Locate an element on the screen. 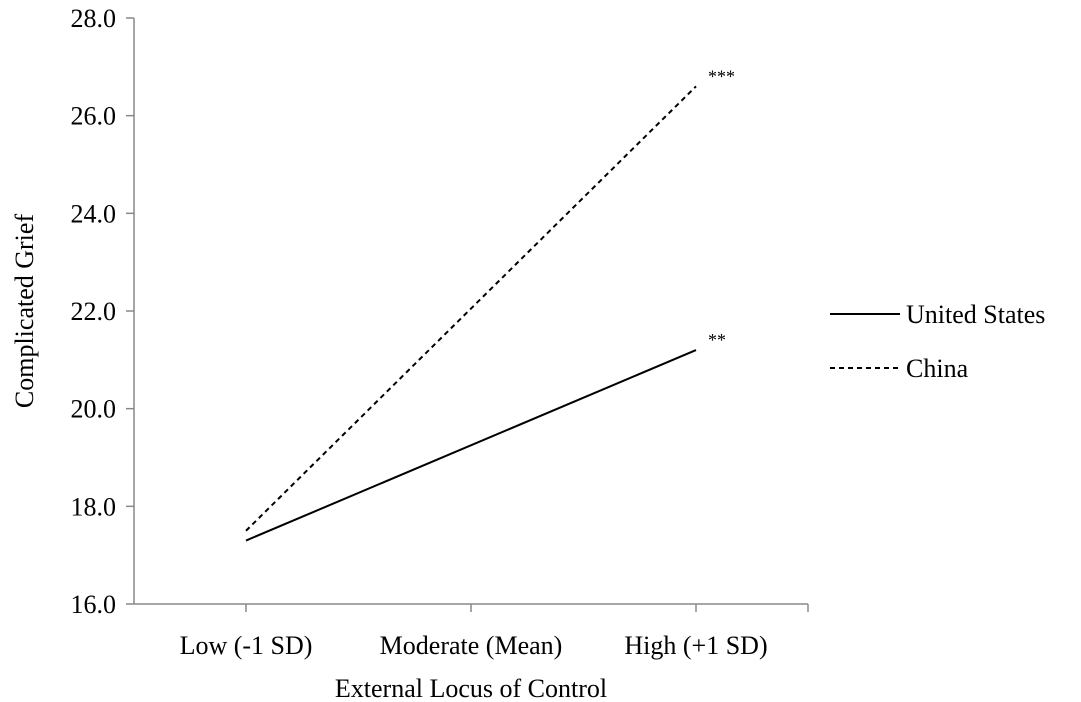 Image resolution: width=1081 pixels, height=702 pixels. significance-label: ** is located at coordinates (717, 340).